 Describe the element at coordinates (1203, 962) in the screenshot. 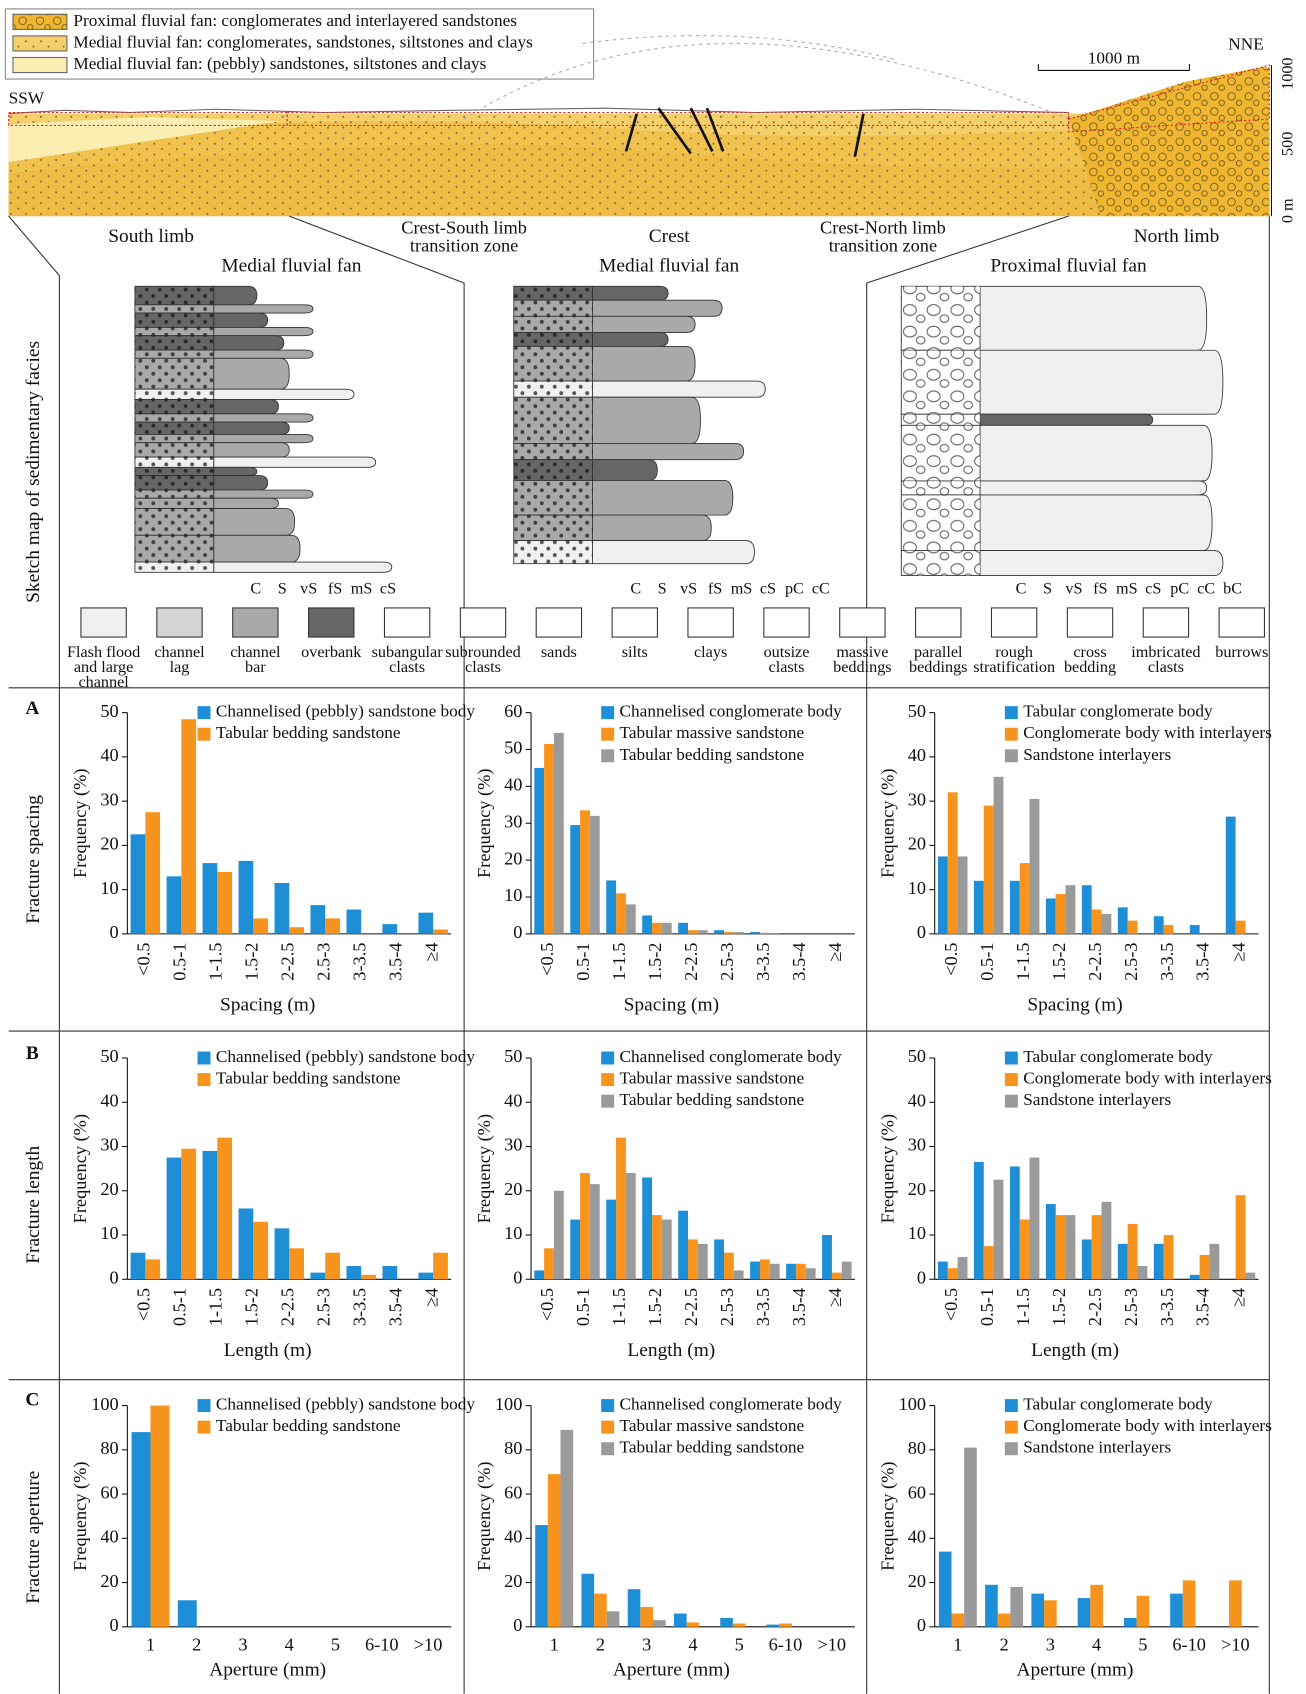

I see `x-tick-label: 3.5-4` at that location.